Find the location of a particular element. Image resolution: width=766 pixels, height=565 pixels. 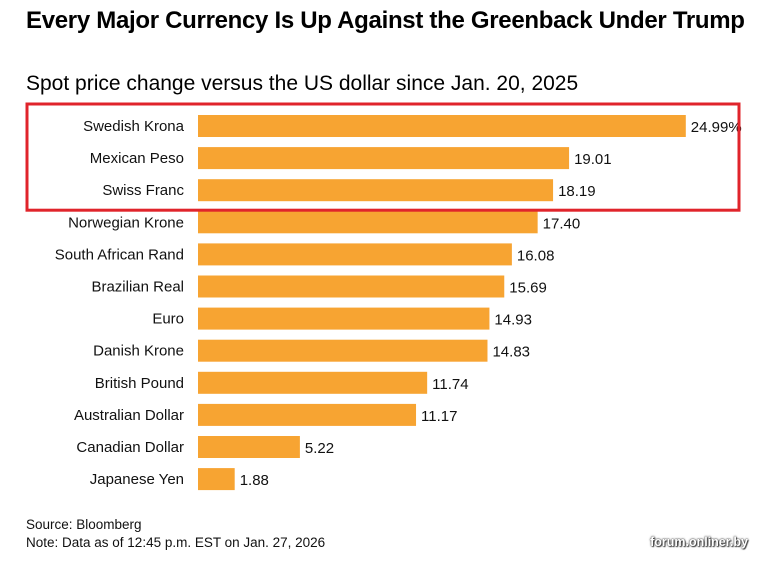

category-label: Japanese Yen is located at coordinates (137, 479).